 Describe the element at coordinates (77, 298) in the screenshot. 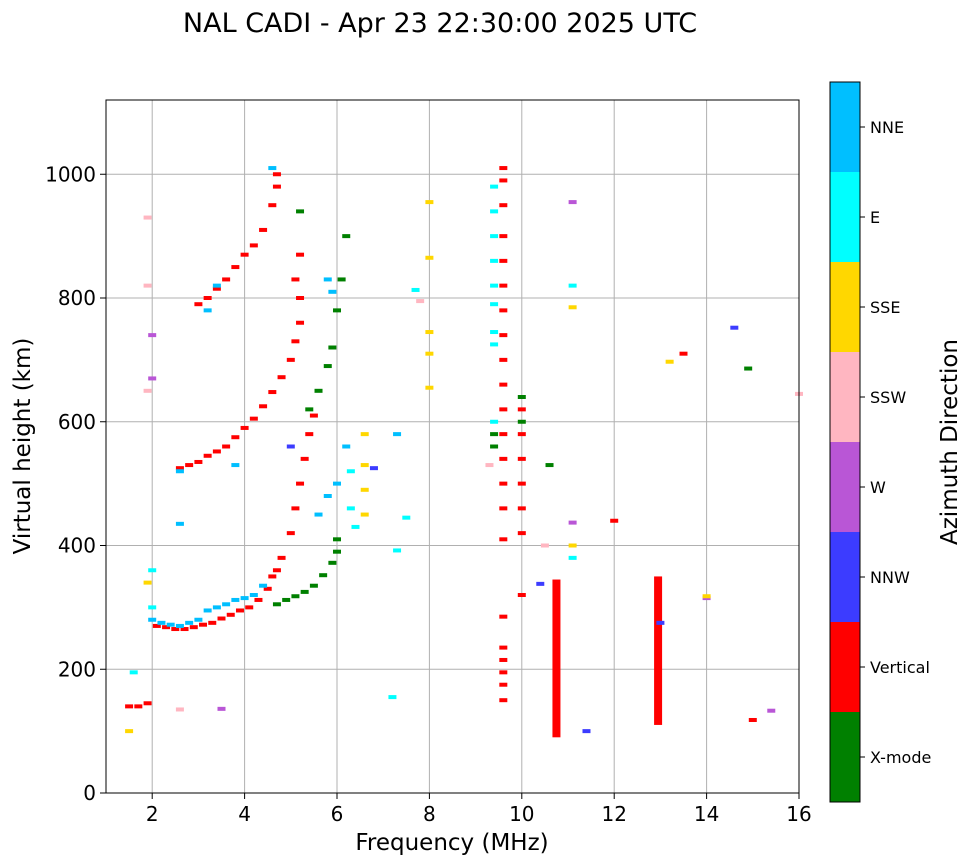

I see `y-tick-label: 800` at that location.